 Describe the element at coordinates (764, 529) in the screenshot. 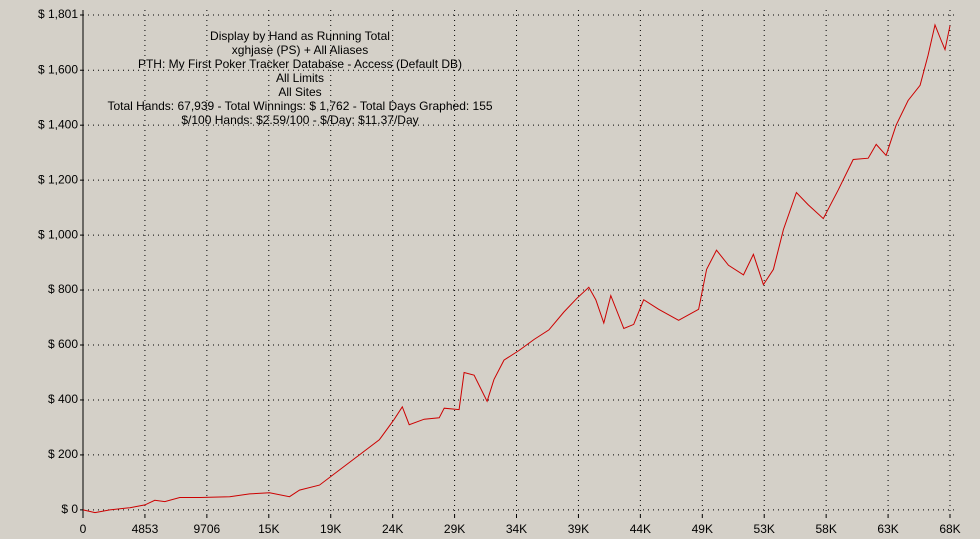

I see `x-tick-label: 53K` at that location.